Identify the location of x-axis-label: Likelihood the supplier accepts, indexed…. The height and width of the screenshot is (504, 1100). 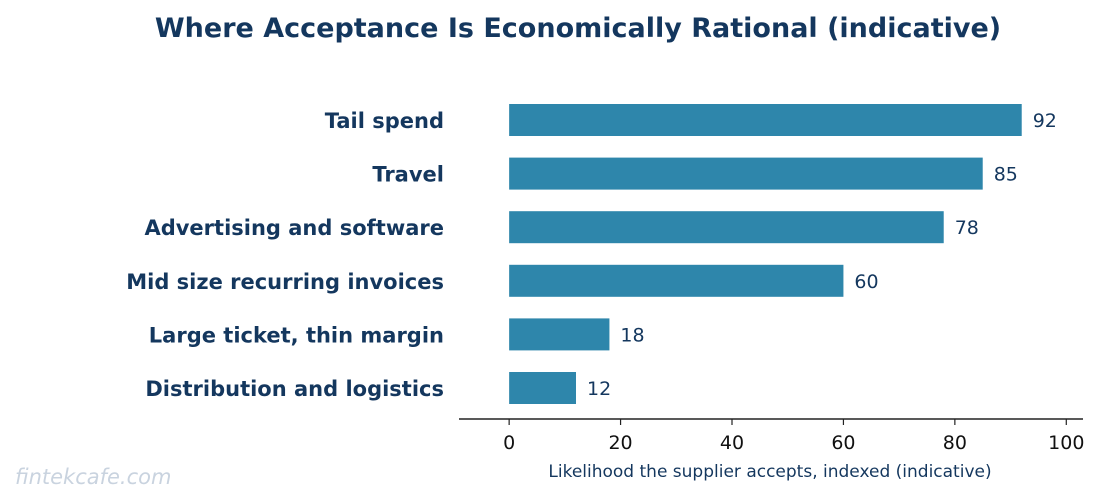
(769, 472).